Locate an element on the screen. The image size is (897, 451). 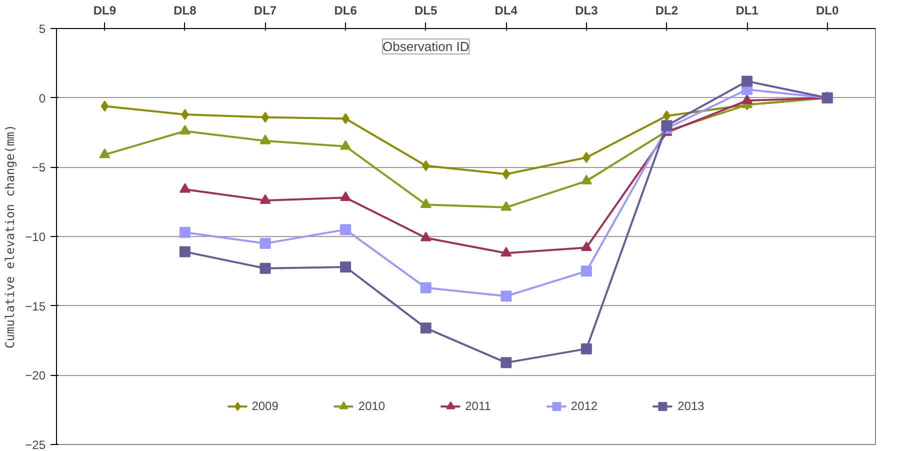
x-tick-label: DL8 is located at coordinates (185, 11).